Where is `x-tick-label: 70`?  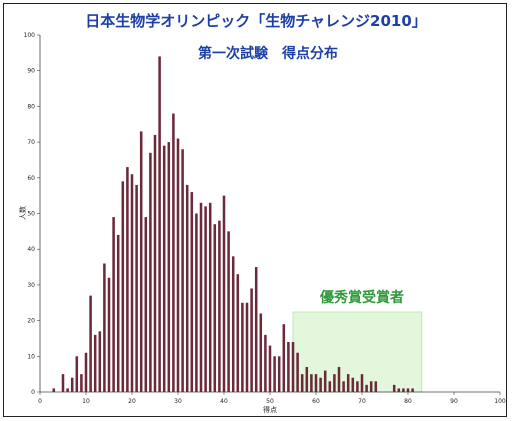
x-tick-label: 70 is located at coordinates (362, 401).